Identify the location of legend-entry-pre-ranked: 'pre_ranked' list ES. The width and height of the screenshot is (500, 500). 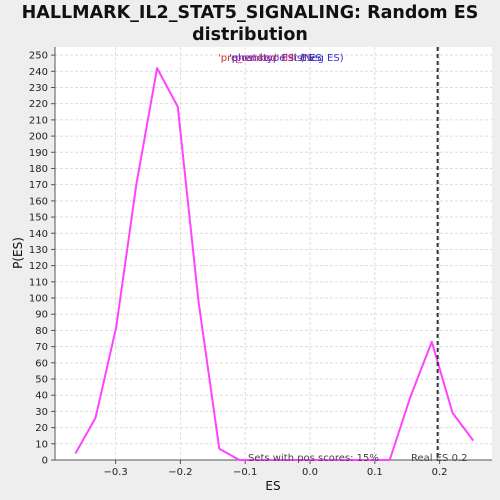
(265, 58).